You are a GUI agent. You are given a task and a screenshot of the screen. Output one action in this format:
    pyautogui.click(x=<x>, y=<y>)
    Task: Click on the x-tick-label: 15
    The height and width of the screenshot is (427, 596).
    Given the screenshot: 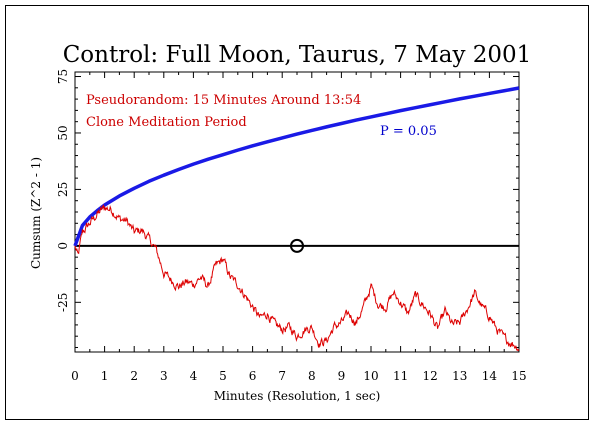 What is the action you would take?
    pyautogui.click(x=518, y=376)
    